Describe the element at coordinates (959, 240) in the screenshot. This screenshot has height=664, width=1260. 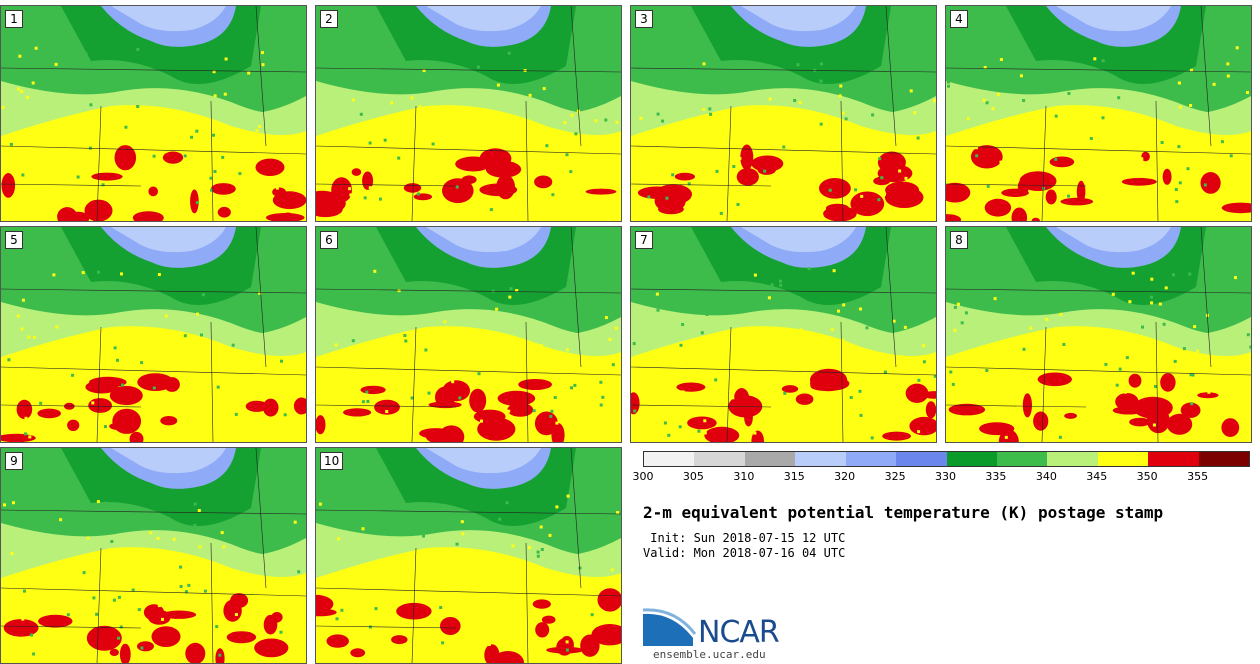
I see `panel-number: 8` at that location.